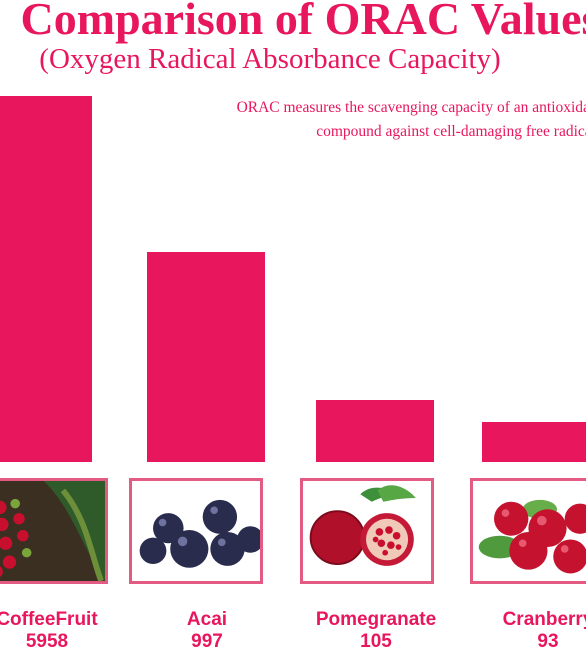  I want to click on category-value: 997, so click(207, 641).